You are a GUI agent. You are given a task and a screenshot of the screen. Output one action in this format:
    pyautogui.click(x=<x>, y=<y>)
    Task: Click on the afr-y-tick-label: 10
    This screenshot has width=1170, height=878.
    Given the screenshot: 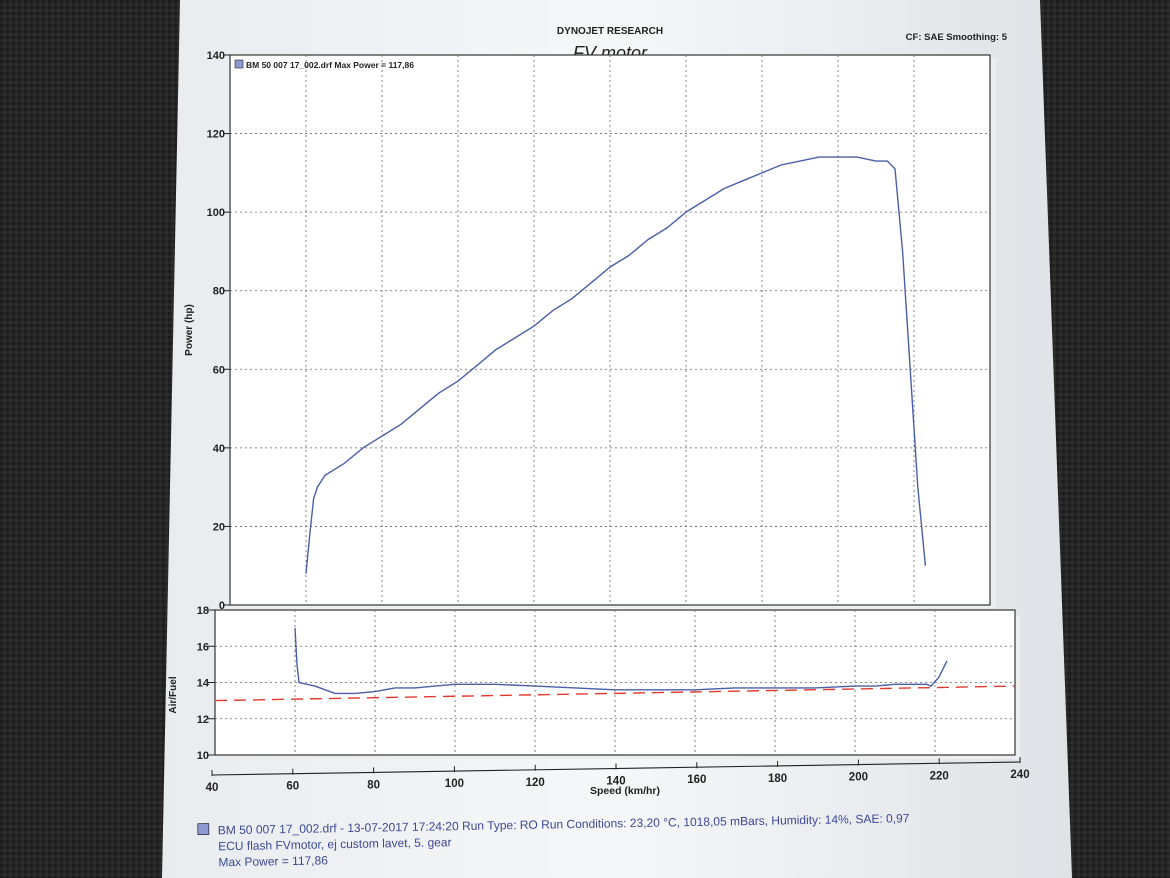 What is the action you would take?
    pyautogui.click(x=203, y=756)
    